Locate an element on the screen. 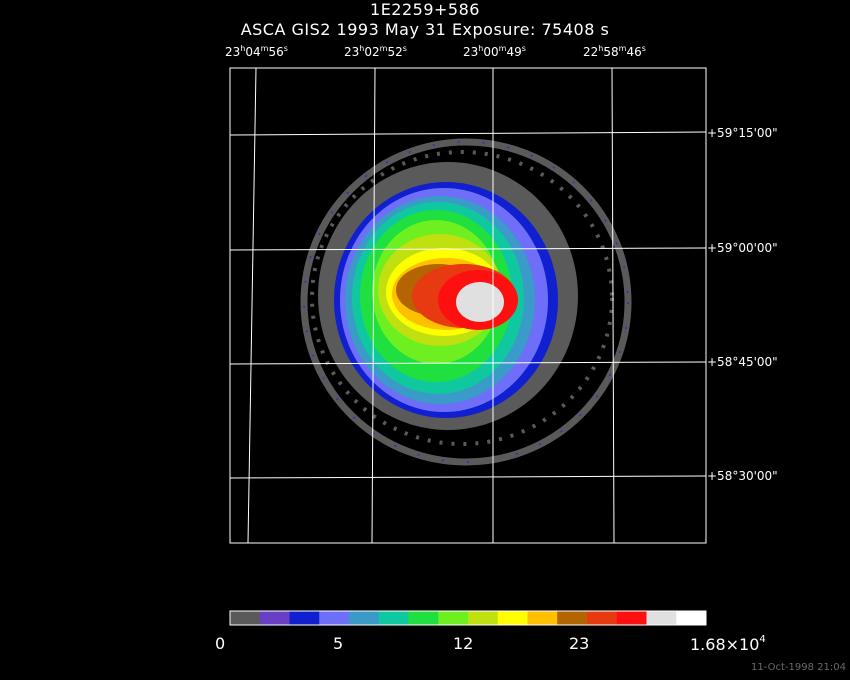 The width and height of the screenshot is (850, 680). colorbar-frame is located at coordinates (468, 618).